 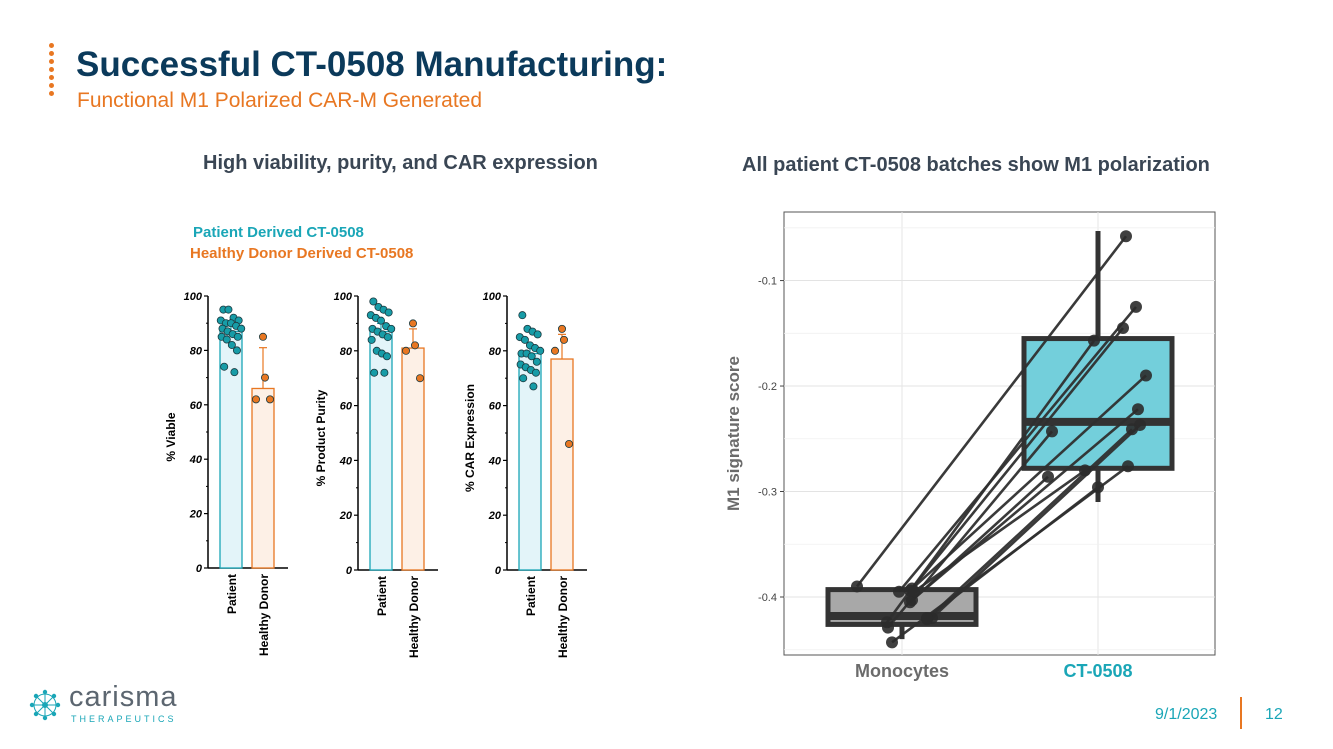 What do you see at coordinates (733, 433) in the screenshot?
I see `y-axis-label: M1 signature score` at bounding box center [733, 433].